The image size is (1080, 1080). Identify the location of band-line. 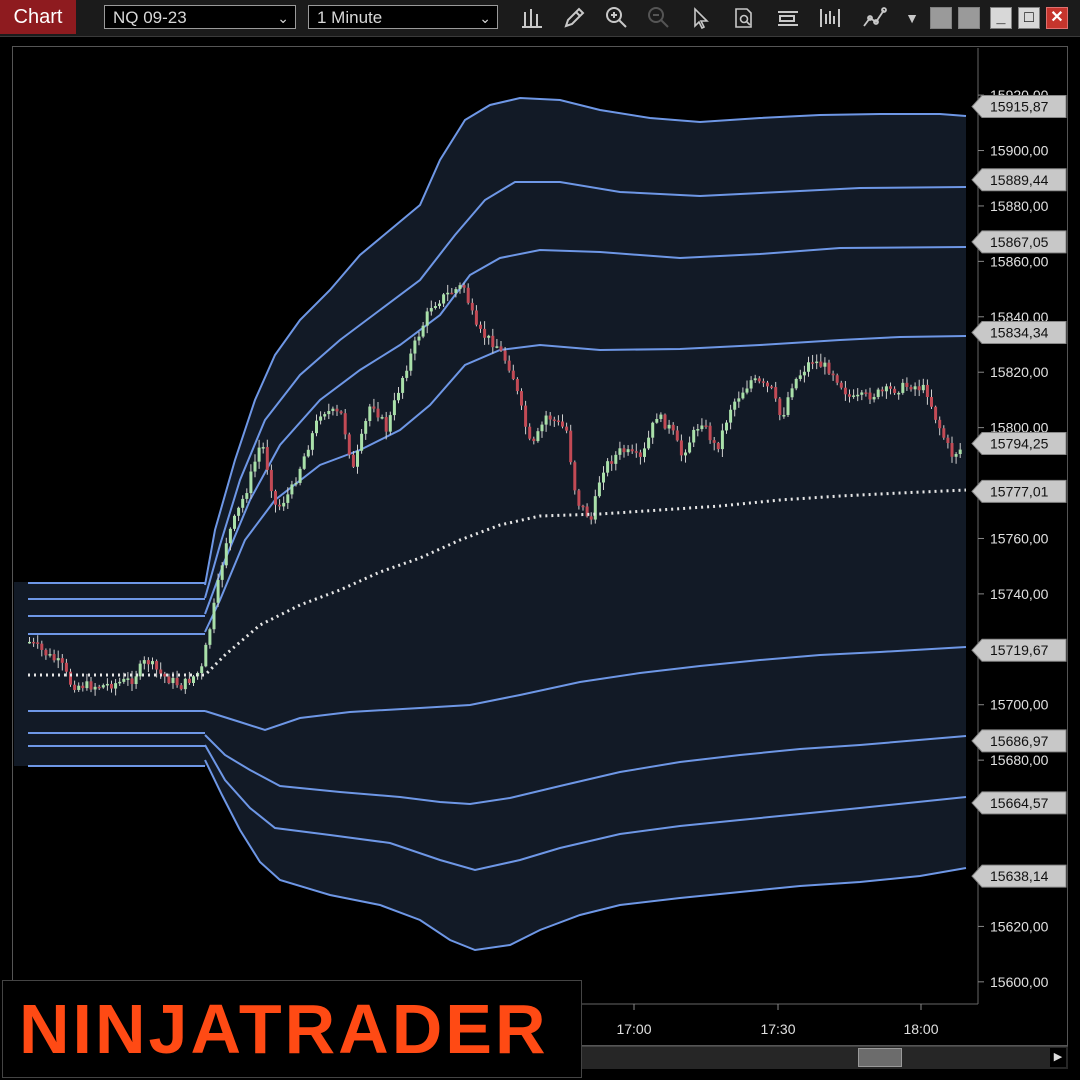
(585, 689).